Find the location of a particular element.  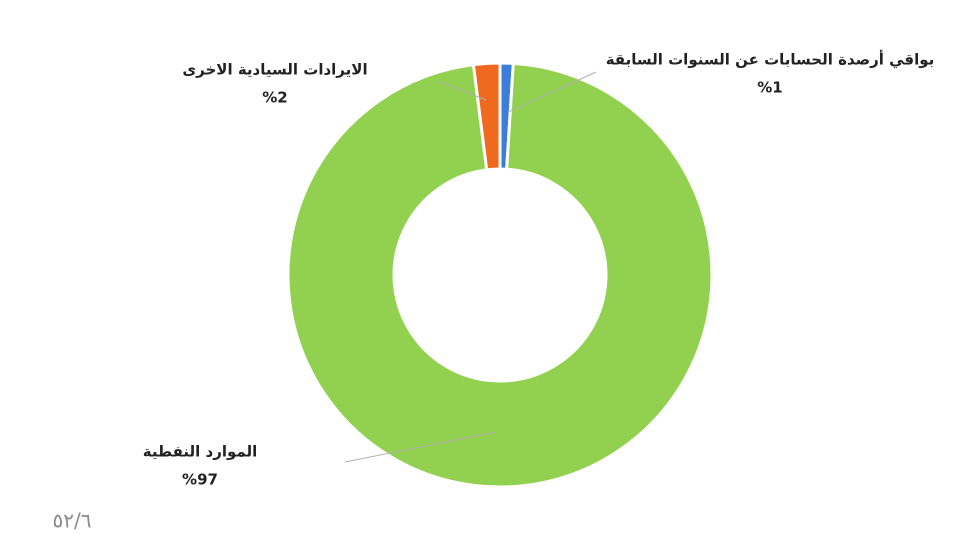

donut-slice is located at coordinates (486, 116).